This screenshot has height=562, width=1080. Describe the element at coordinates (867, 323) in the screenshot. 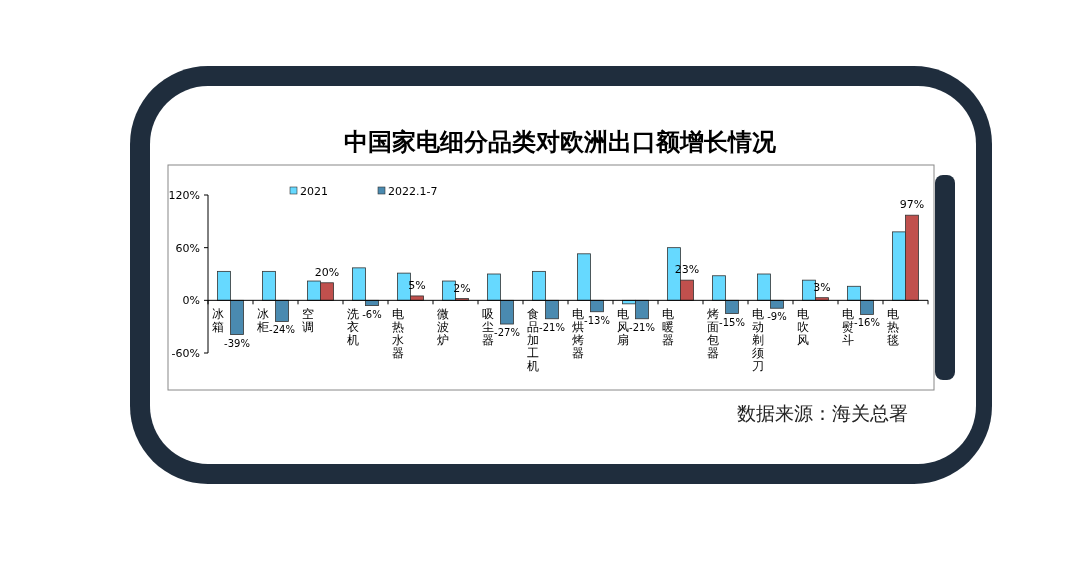

I see `data-label: -16%` at that location.